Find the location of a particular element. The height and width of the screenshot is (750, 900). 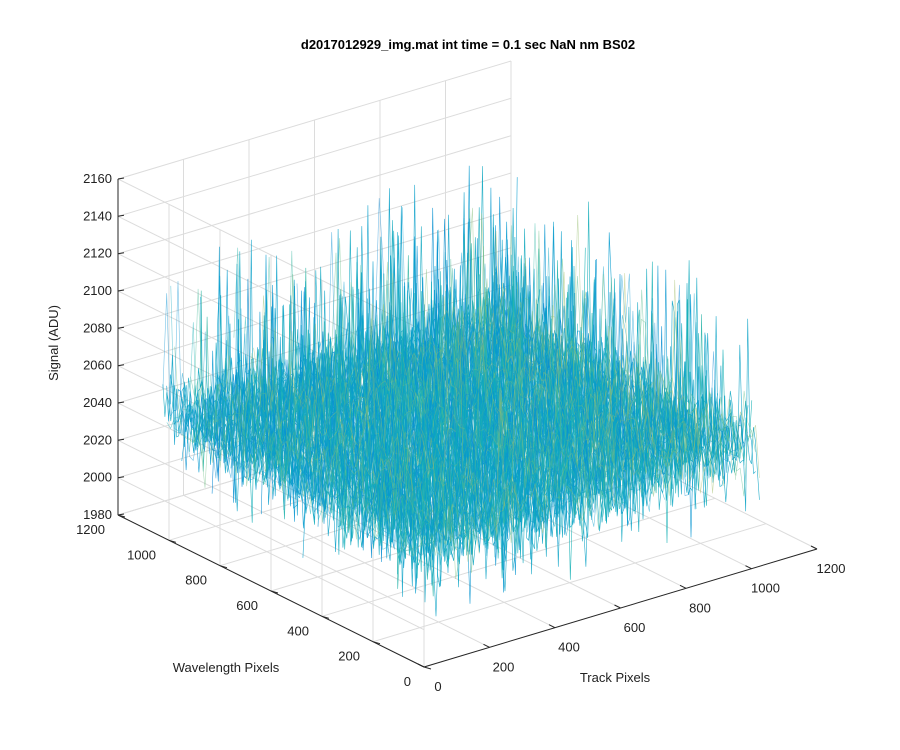

z-axis-label: Signal (ADU) is located at coordinates (53, 343).